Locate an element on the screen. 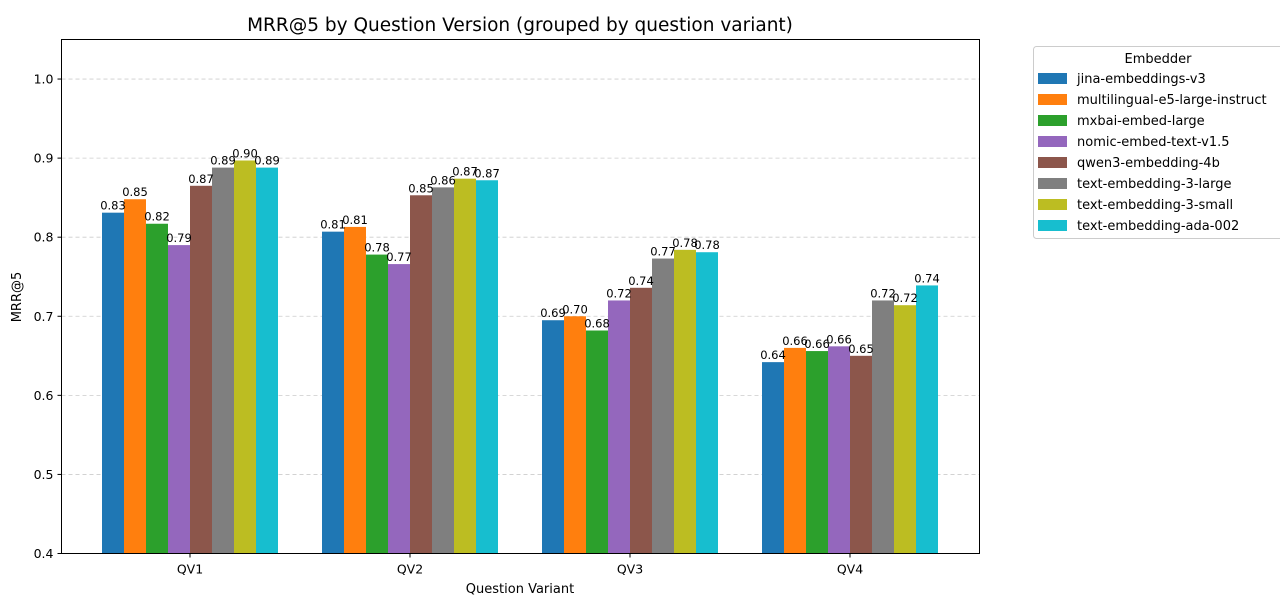 This screenshot has width=1280, height=612. bar-value-label: 0.65 is located at coordinates (861, 349).